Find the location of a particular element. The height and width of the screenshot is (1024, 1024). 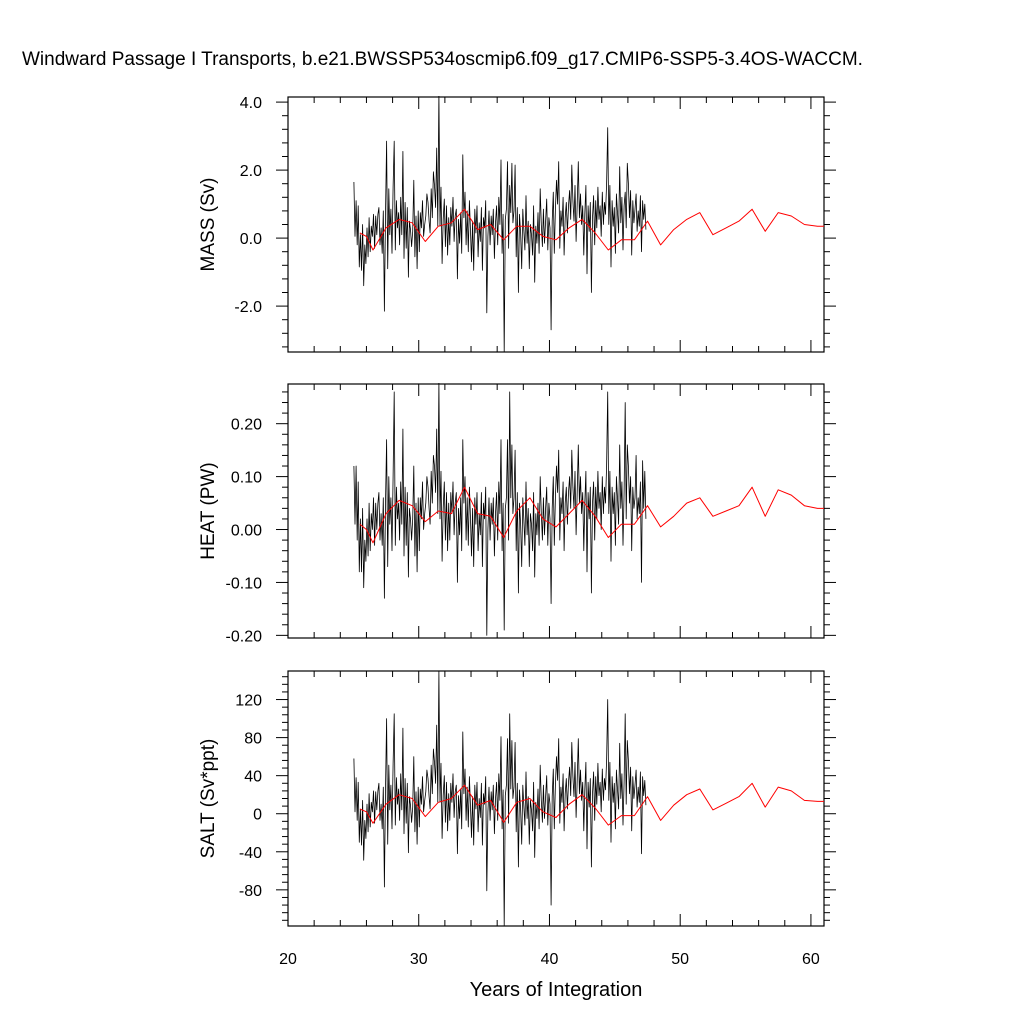

mass-y-tick-label: 0.0 is located at coordinates (251, 239).